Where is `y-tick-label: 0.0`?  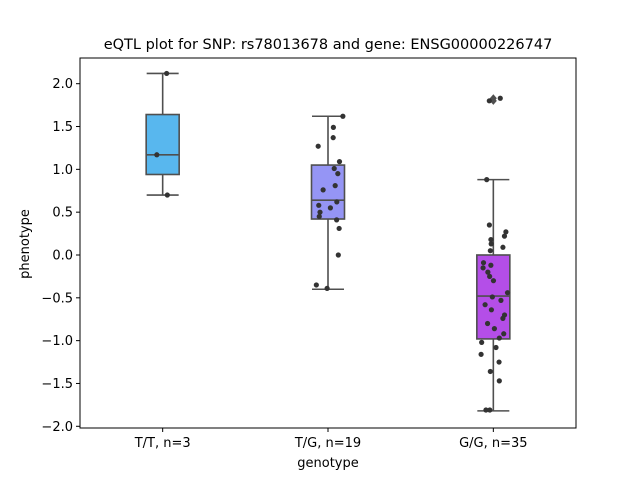
y-tick-label: 0.0 is located at coordinates (62, 255).